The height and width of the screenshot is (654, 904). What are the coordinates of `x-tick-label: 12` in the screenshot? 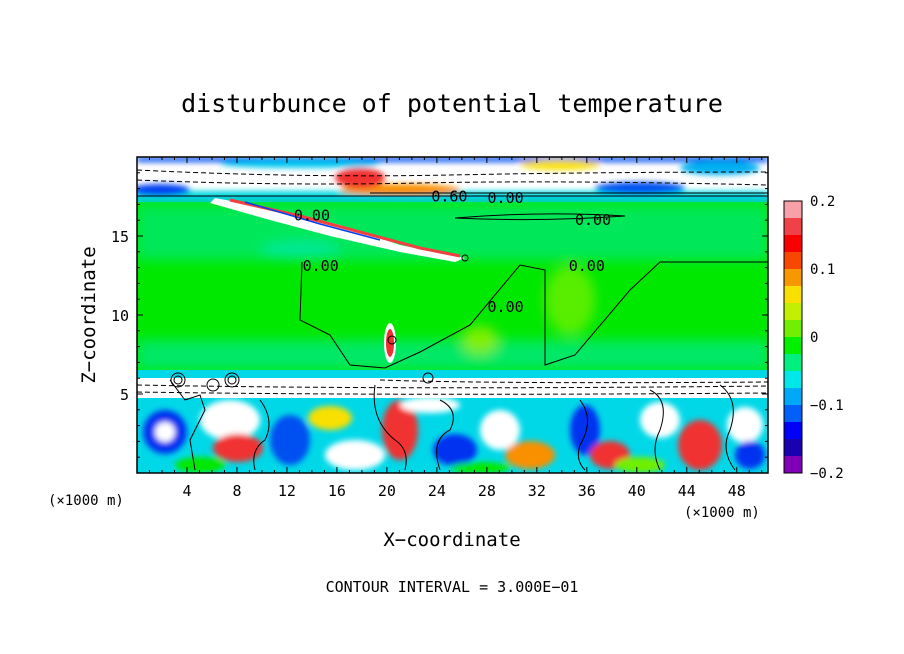 It's located at (287, 491).